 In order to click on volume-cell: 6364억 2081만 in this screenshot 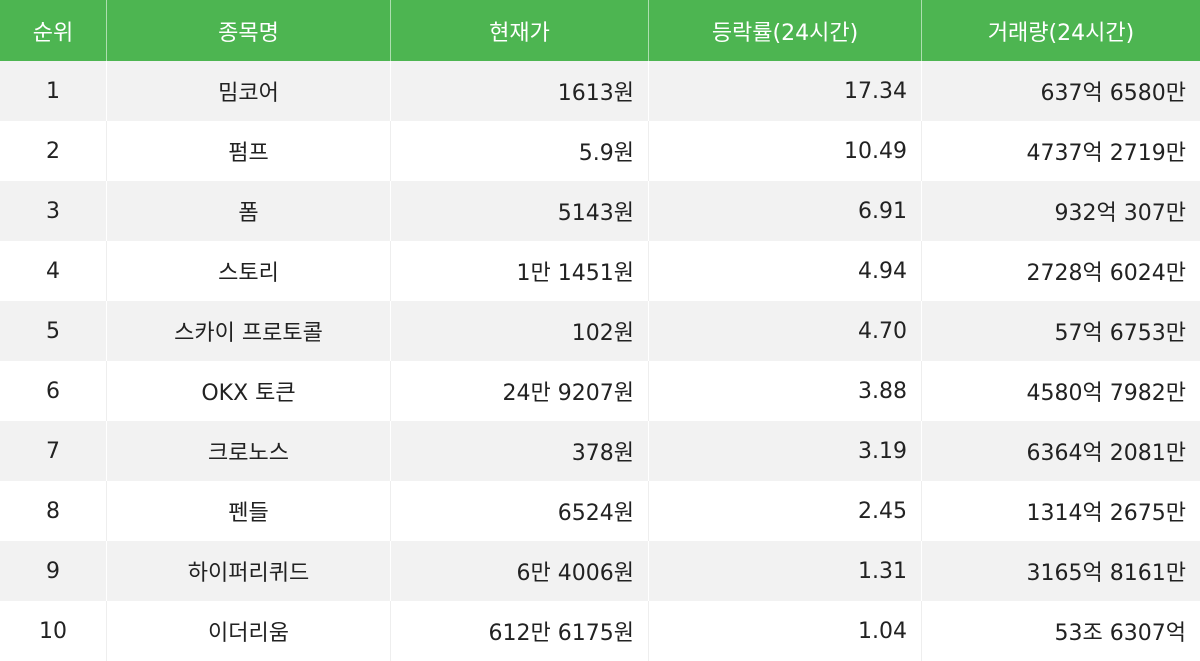, I will do `click(1106, 453)`.